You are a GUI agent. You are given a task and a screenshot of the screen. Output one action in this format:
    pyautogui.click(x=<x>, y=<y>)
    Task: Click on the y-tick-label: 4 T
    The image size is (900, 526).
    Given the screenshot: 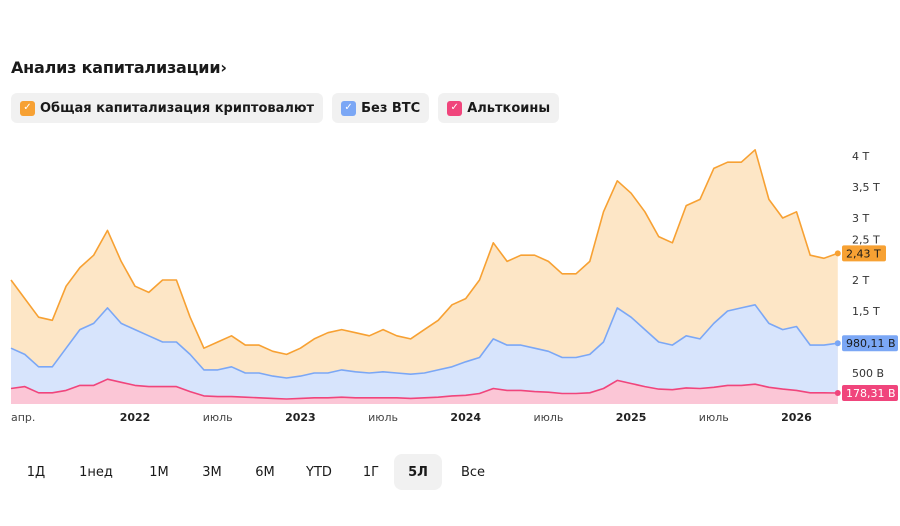 What is the action you would take?
    pyautogui.click(x=860, y=156)
    